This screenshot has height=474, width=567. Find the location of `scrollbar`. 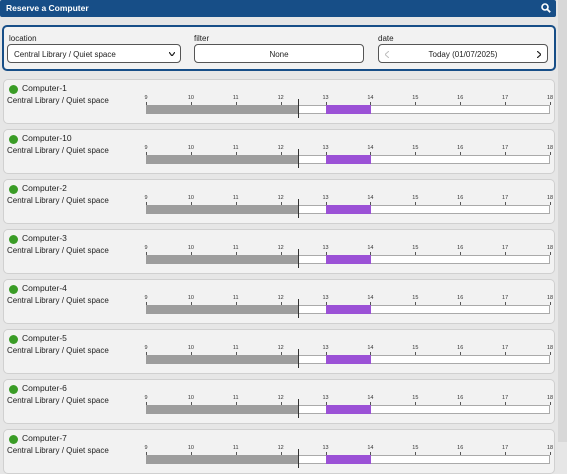

scrollbar is located at coordinates (562, 221).